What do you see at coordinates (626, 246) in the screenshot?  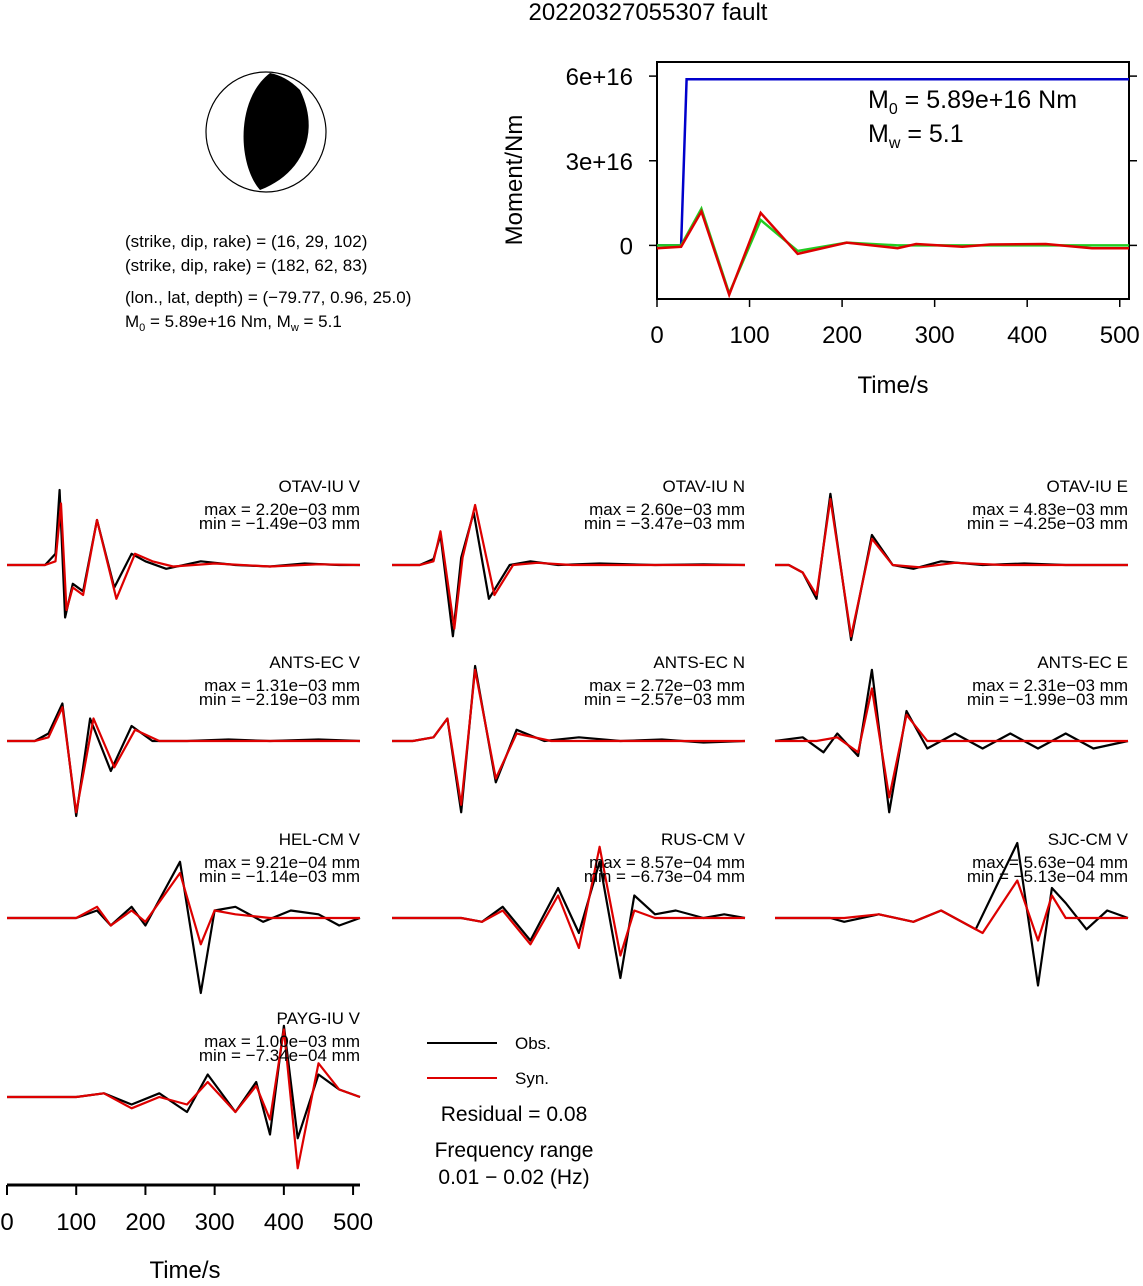 I see `moment-ytick-label-0: 0` at bounding box center [626, 246].